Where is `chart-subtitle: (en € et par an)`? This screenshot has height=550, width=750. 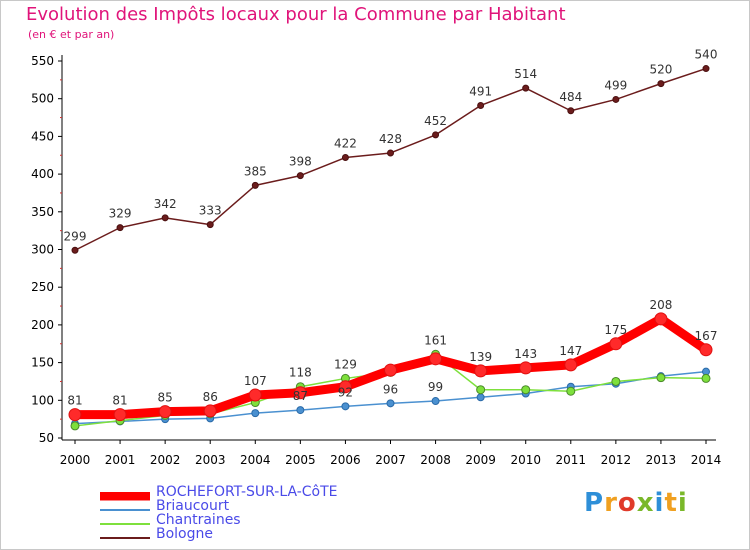
chart-subtitle: (en € et par an) is located at coordinates (71, 34).